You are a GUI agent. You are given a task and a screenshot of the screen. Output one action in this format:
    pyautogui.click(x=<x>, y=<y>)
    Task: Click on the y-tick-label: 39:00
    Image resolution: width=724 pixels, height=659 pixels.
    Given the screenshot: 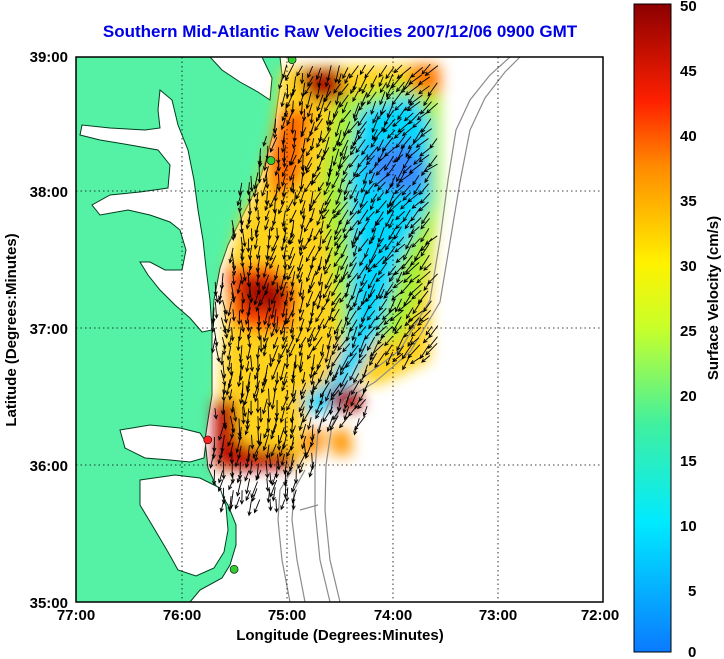 What is the action you would take?
    pyautogui.click(x=49, y=57)
    